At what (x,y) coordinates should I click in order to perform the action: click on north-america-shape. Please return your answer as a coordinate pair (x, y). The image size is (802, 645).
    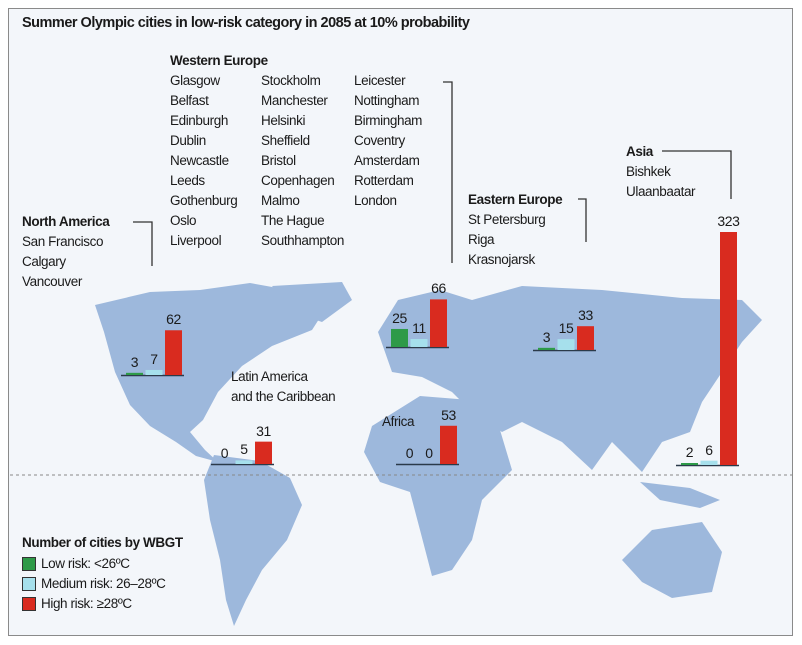
    Looking at the image, I should click on (212, 372).